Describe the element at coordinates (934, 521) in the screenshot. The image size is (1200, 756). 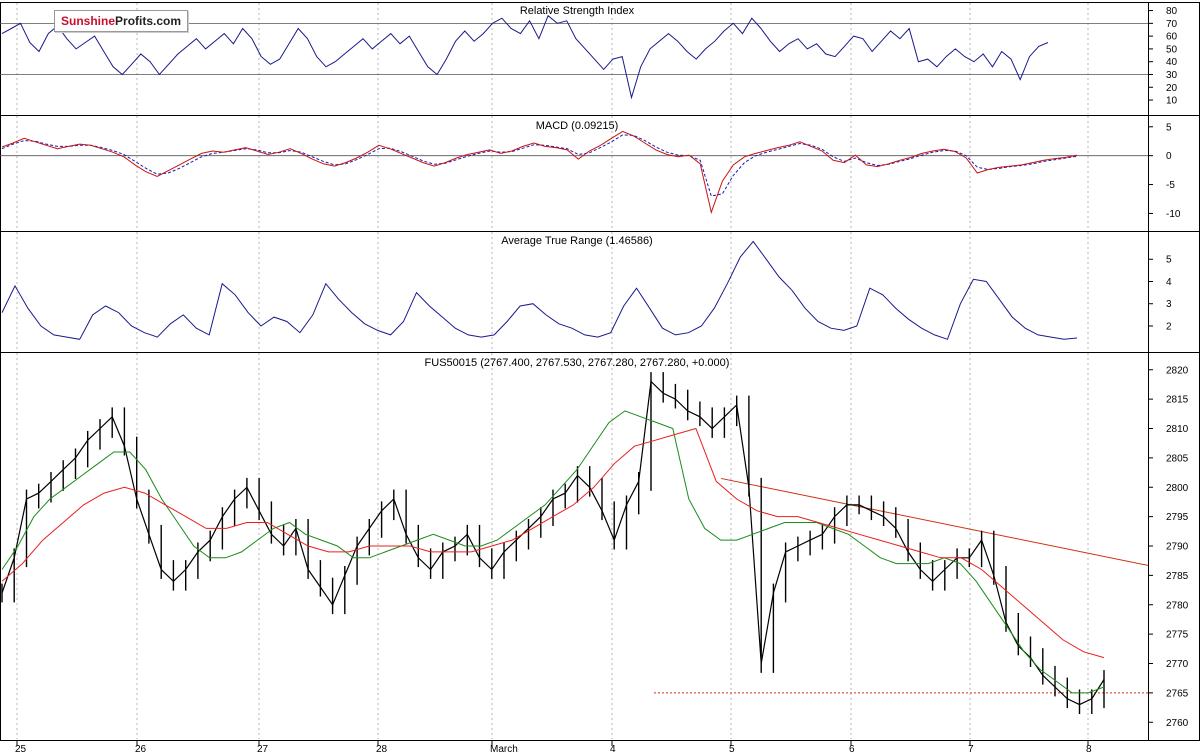
I see `resistance-trendline` at that location.